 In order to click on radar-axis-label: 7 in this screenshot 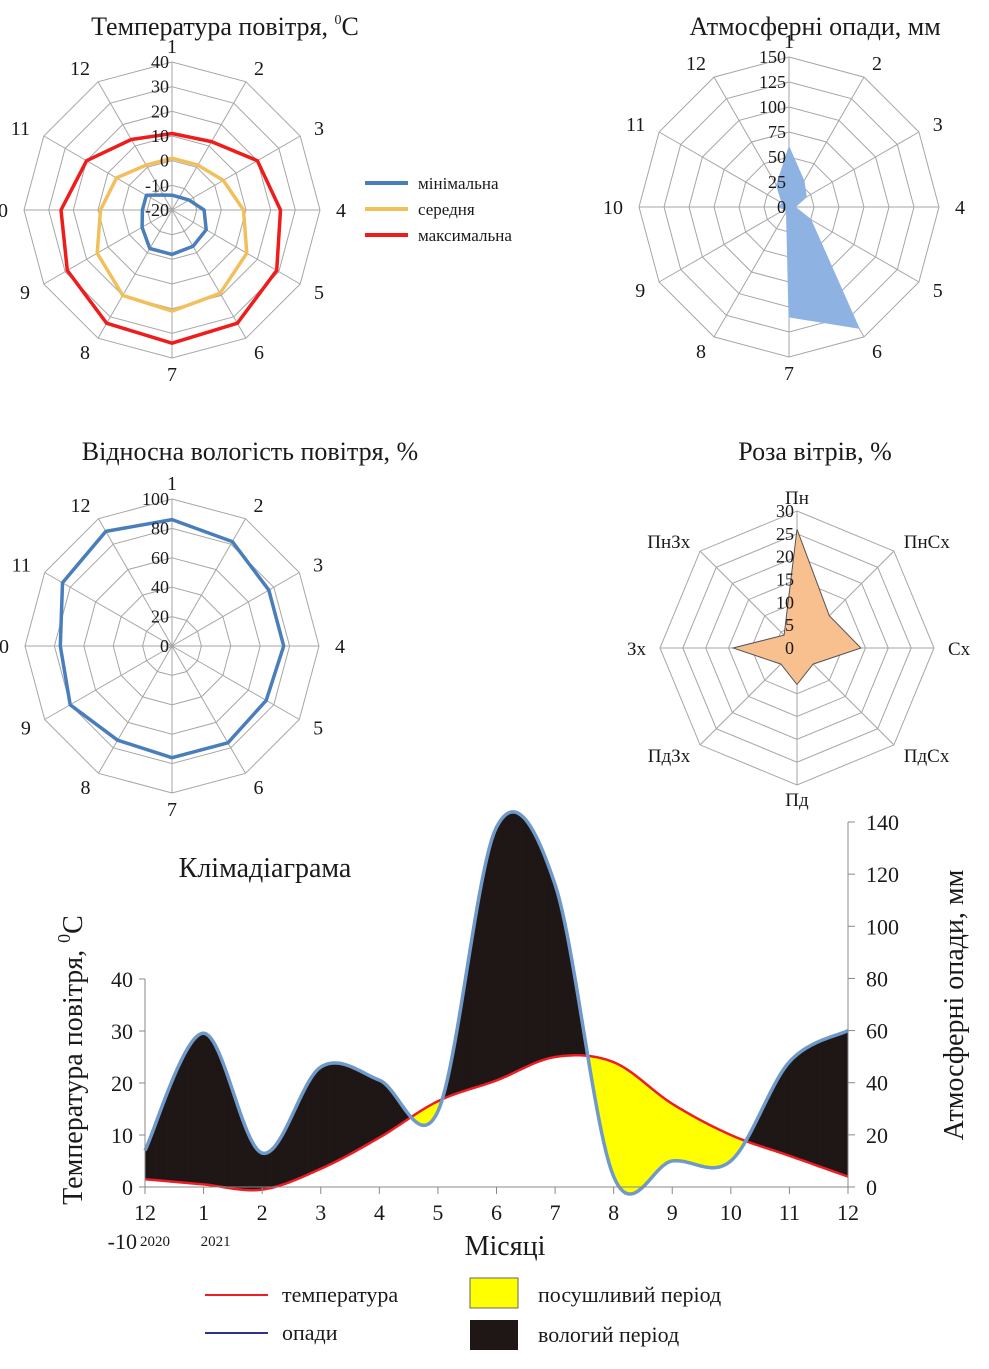, I will do `click(172, 375)`.